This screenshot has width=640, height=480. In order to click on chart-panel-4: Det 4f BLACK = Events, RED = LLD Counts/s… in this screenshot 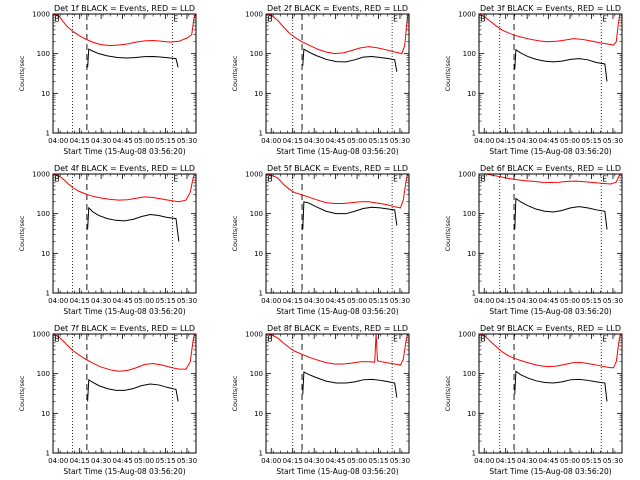, I will do `click(107, 240)`.